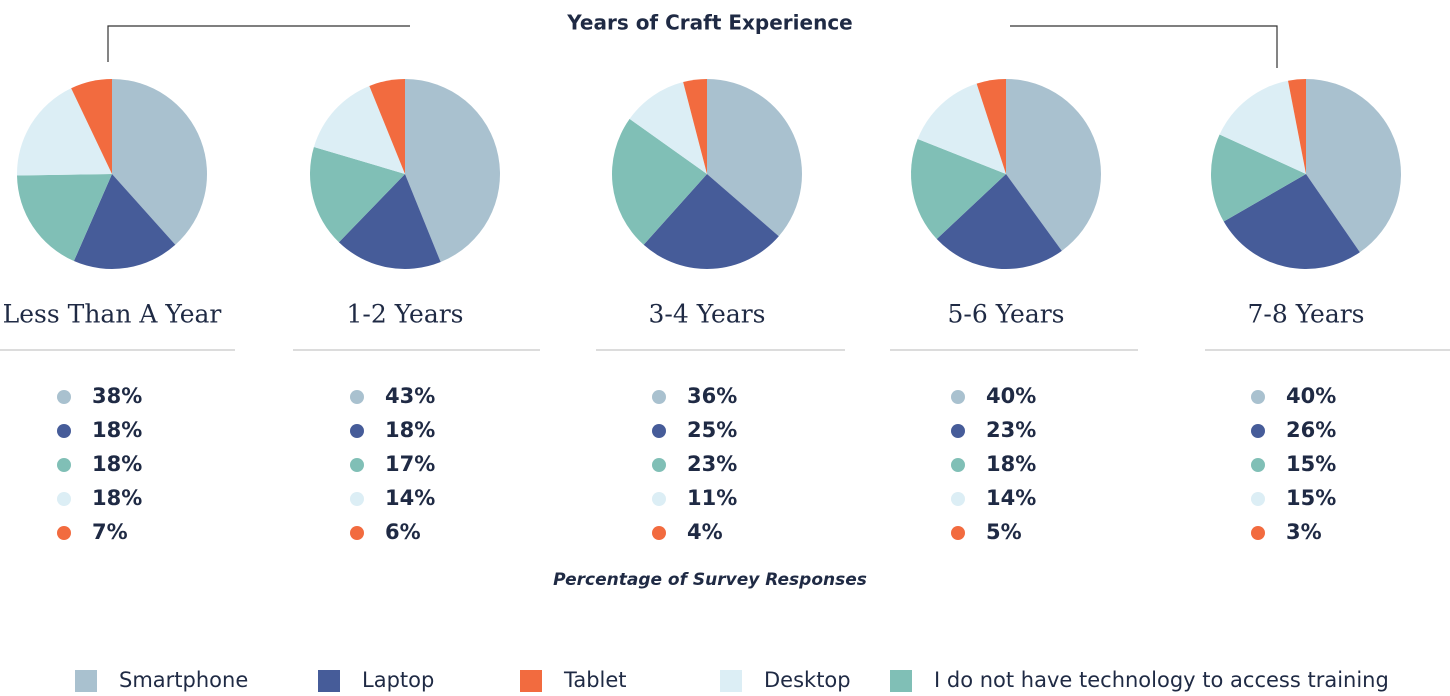 The image size is (1450, 696). What do you see at coordinates (712, 430) in the screenshot?
I see `value-label: 25%` at bounding box center [712, 430].